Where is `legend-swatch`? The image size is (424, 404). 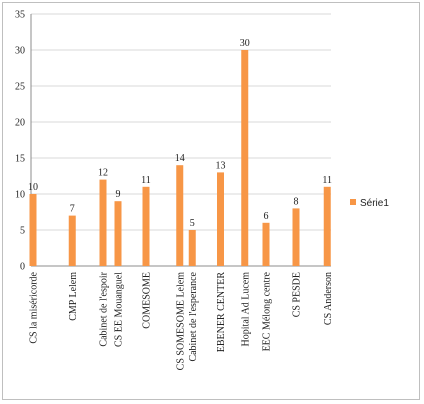 legend-swatch is located at coordinates (353, 202).